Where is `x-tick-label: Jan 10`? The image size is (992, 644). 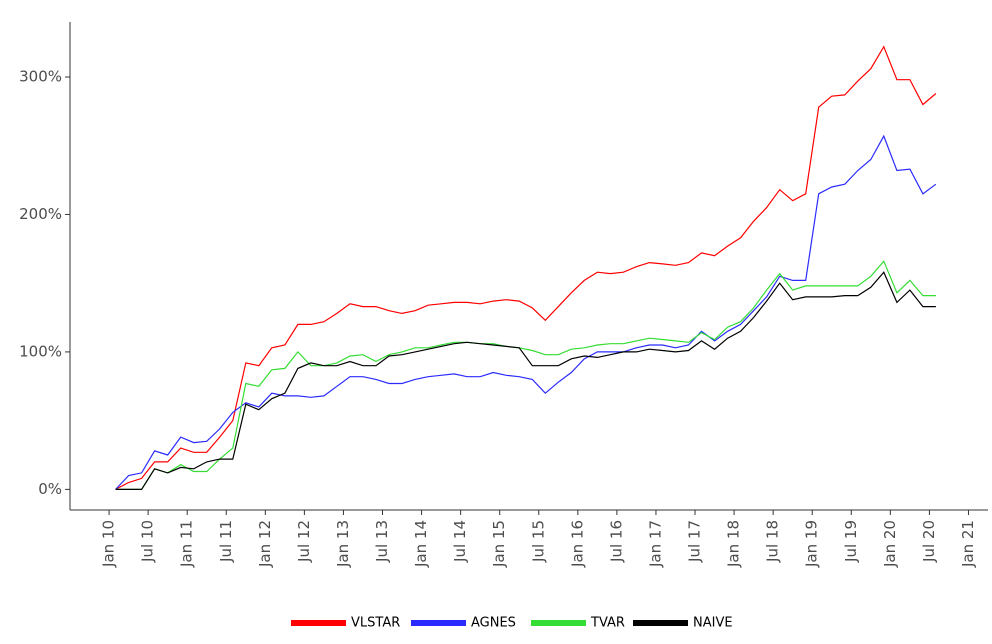
x-tick-label: Jan 10 is located at coordinates (109, 544).